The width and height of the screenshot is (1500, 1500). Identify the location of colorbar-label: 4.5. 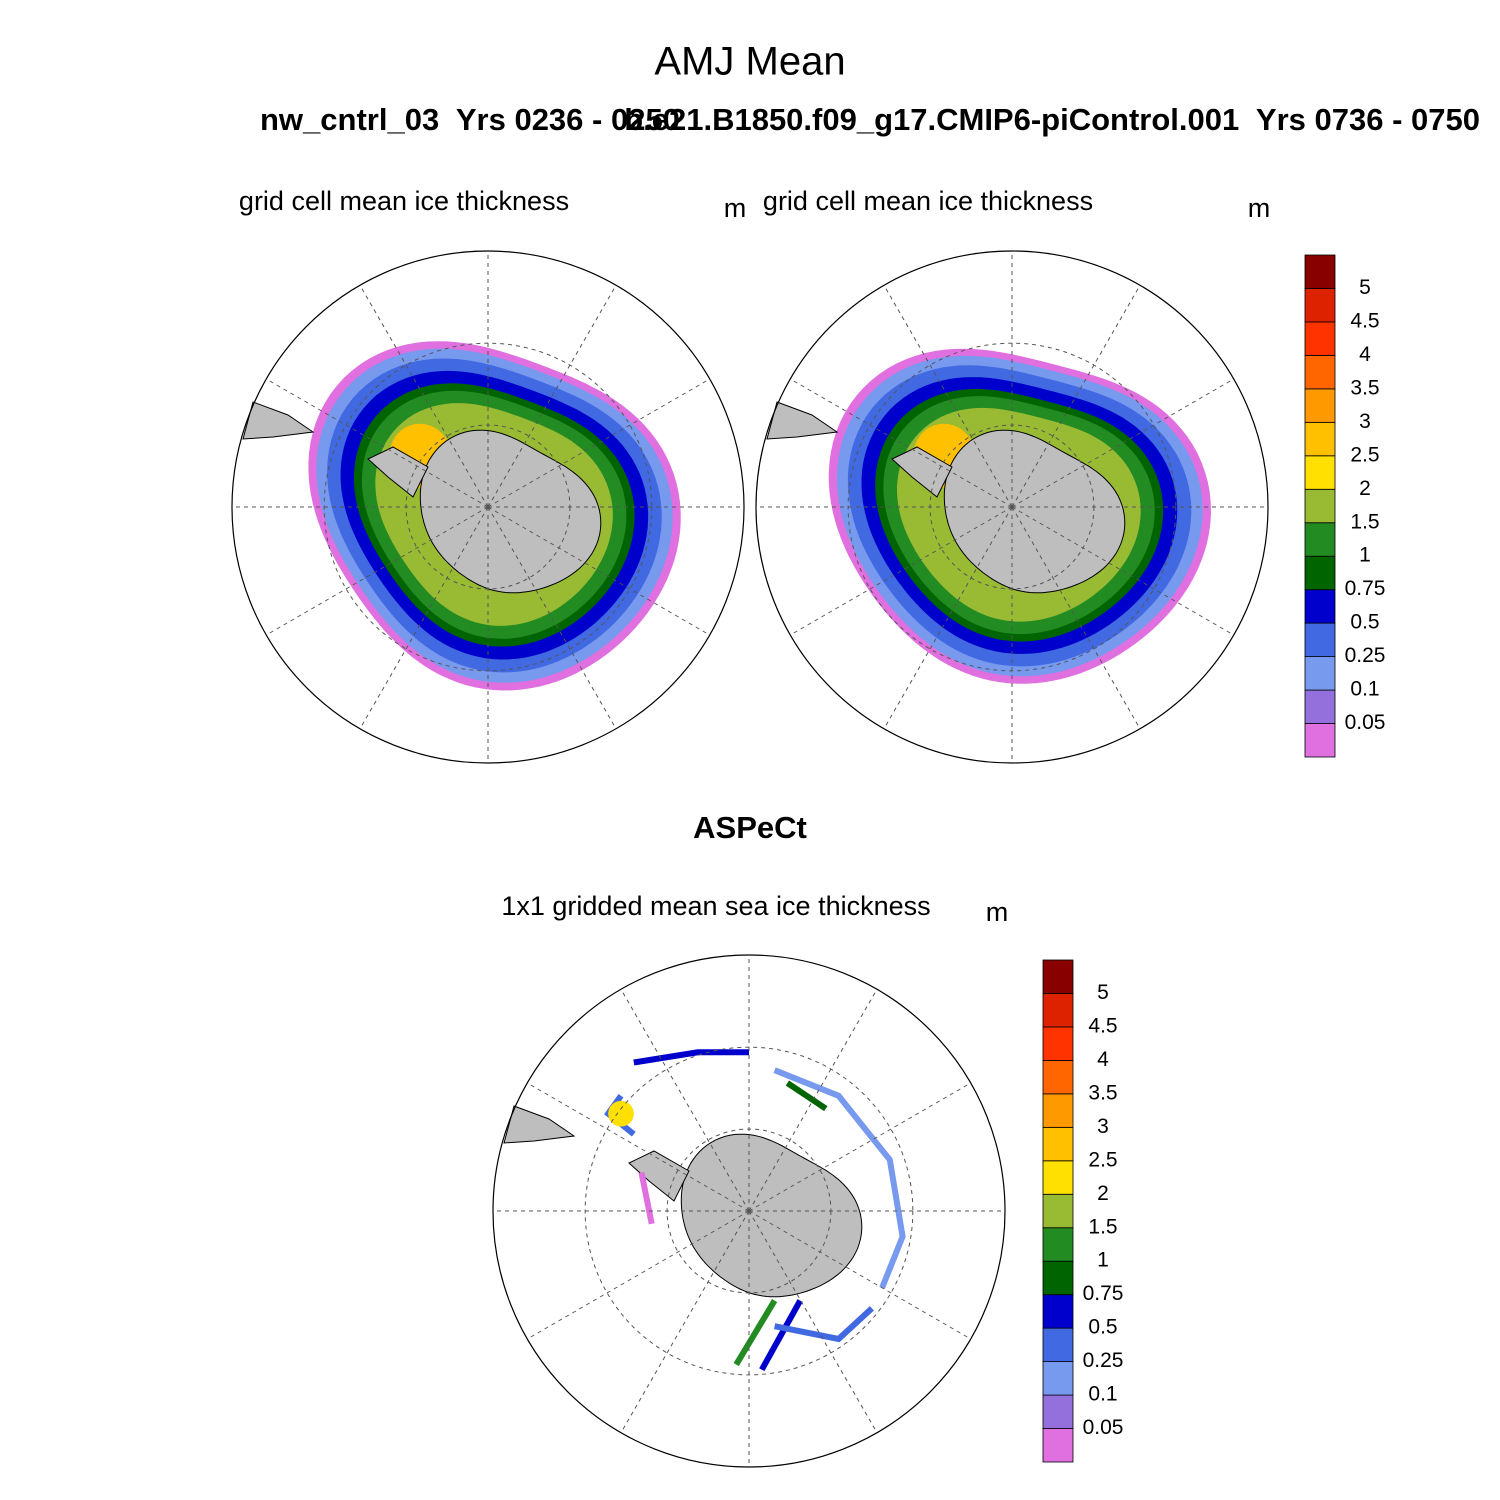
(1102, 1025).